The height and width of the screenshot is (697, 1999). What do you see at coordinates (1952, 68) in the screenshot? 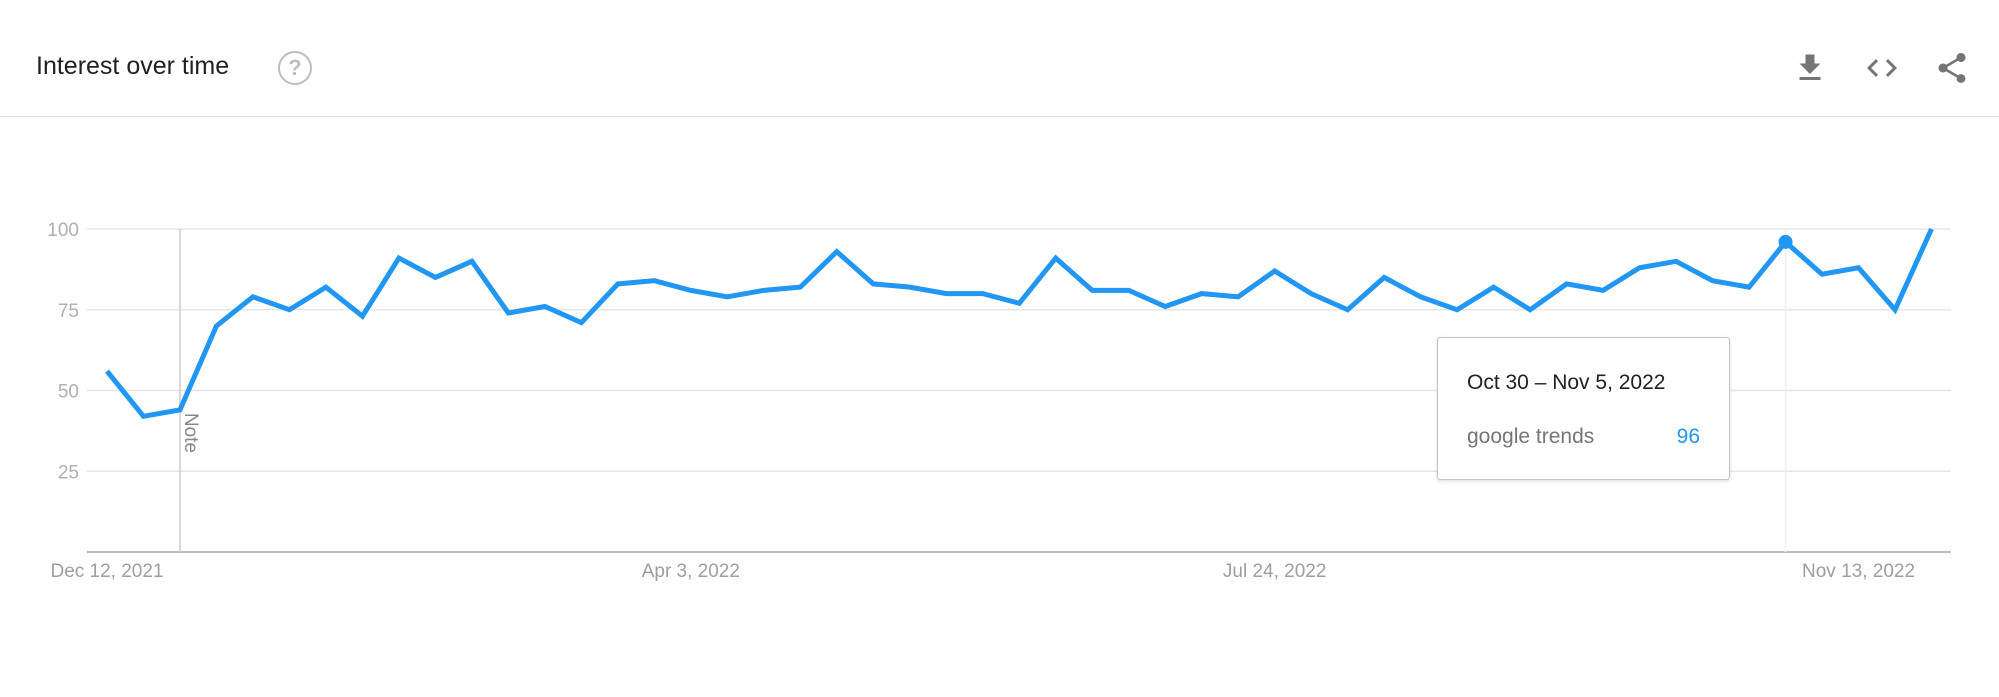
I see `share-icon` at bounding box center [1952, 68].